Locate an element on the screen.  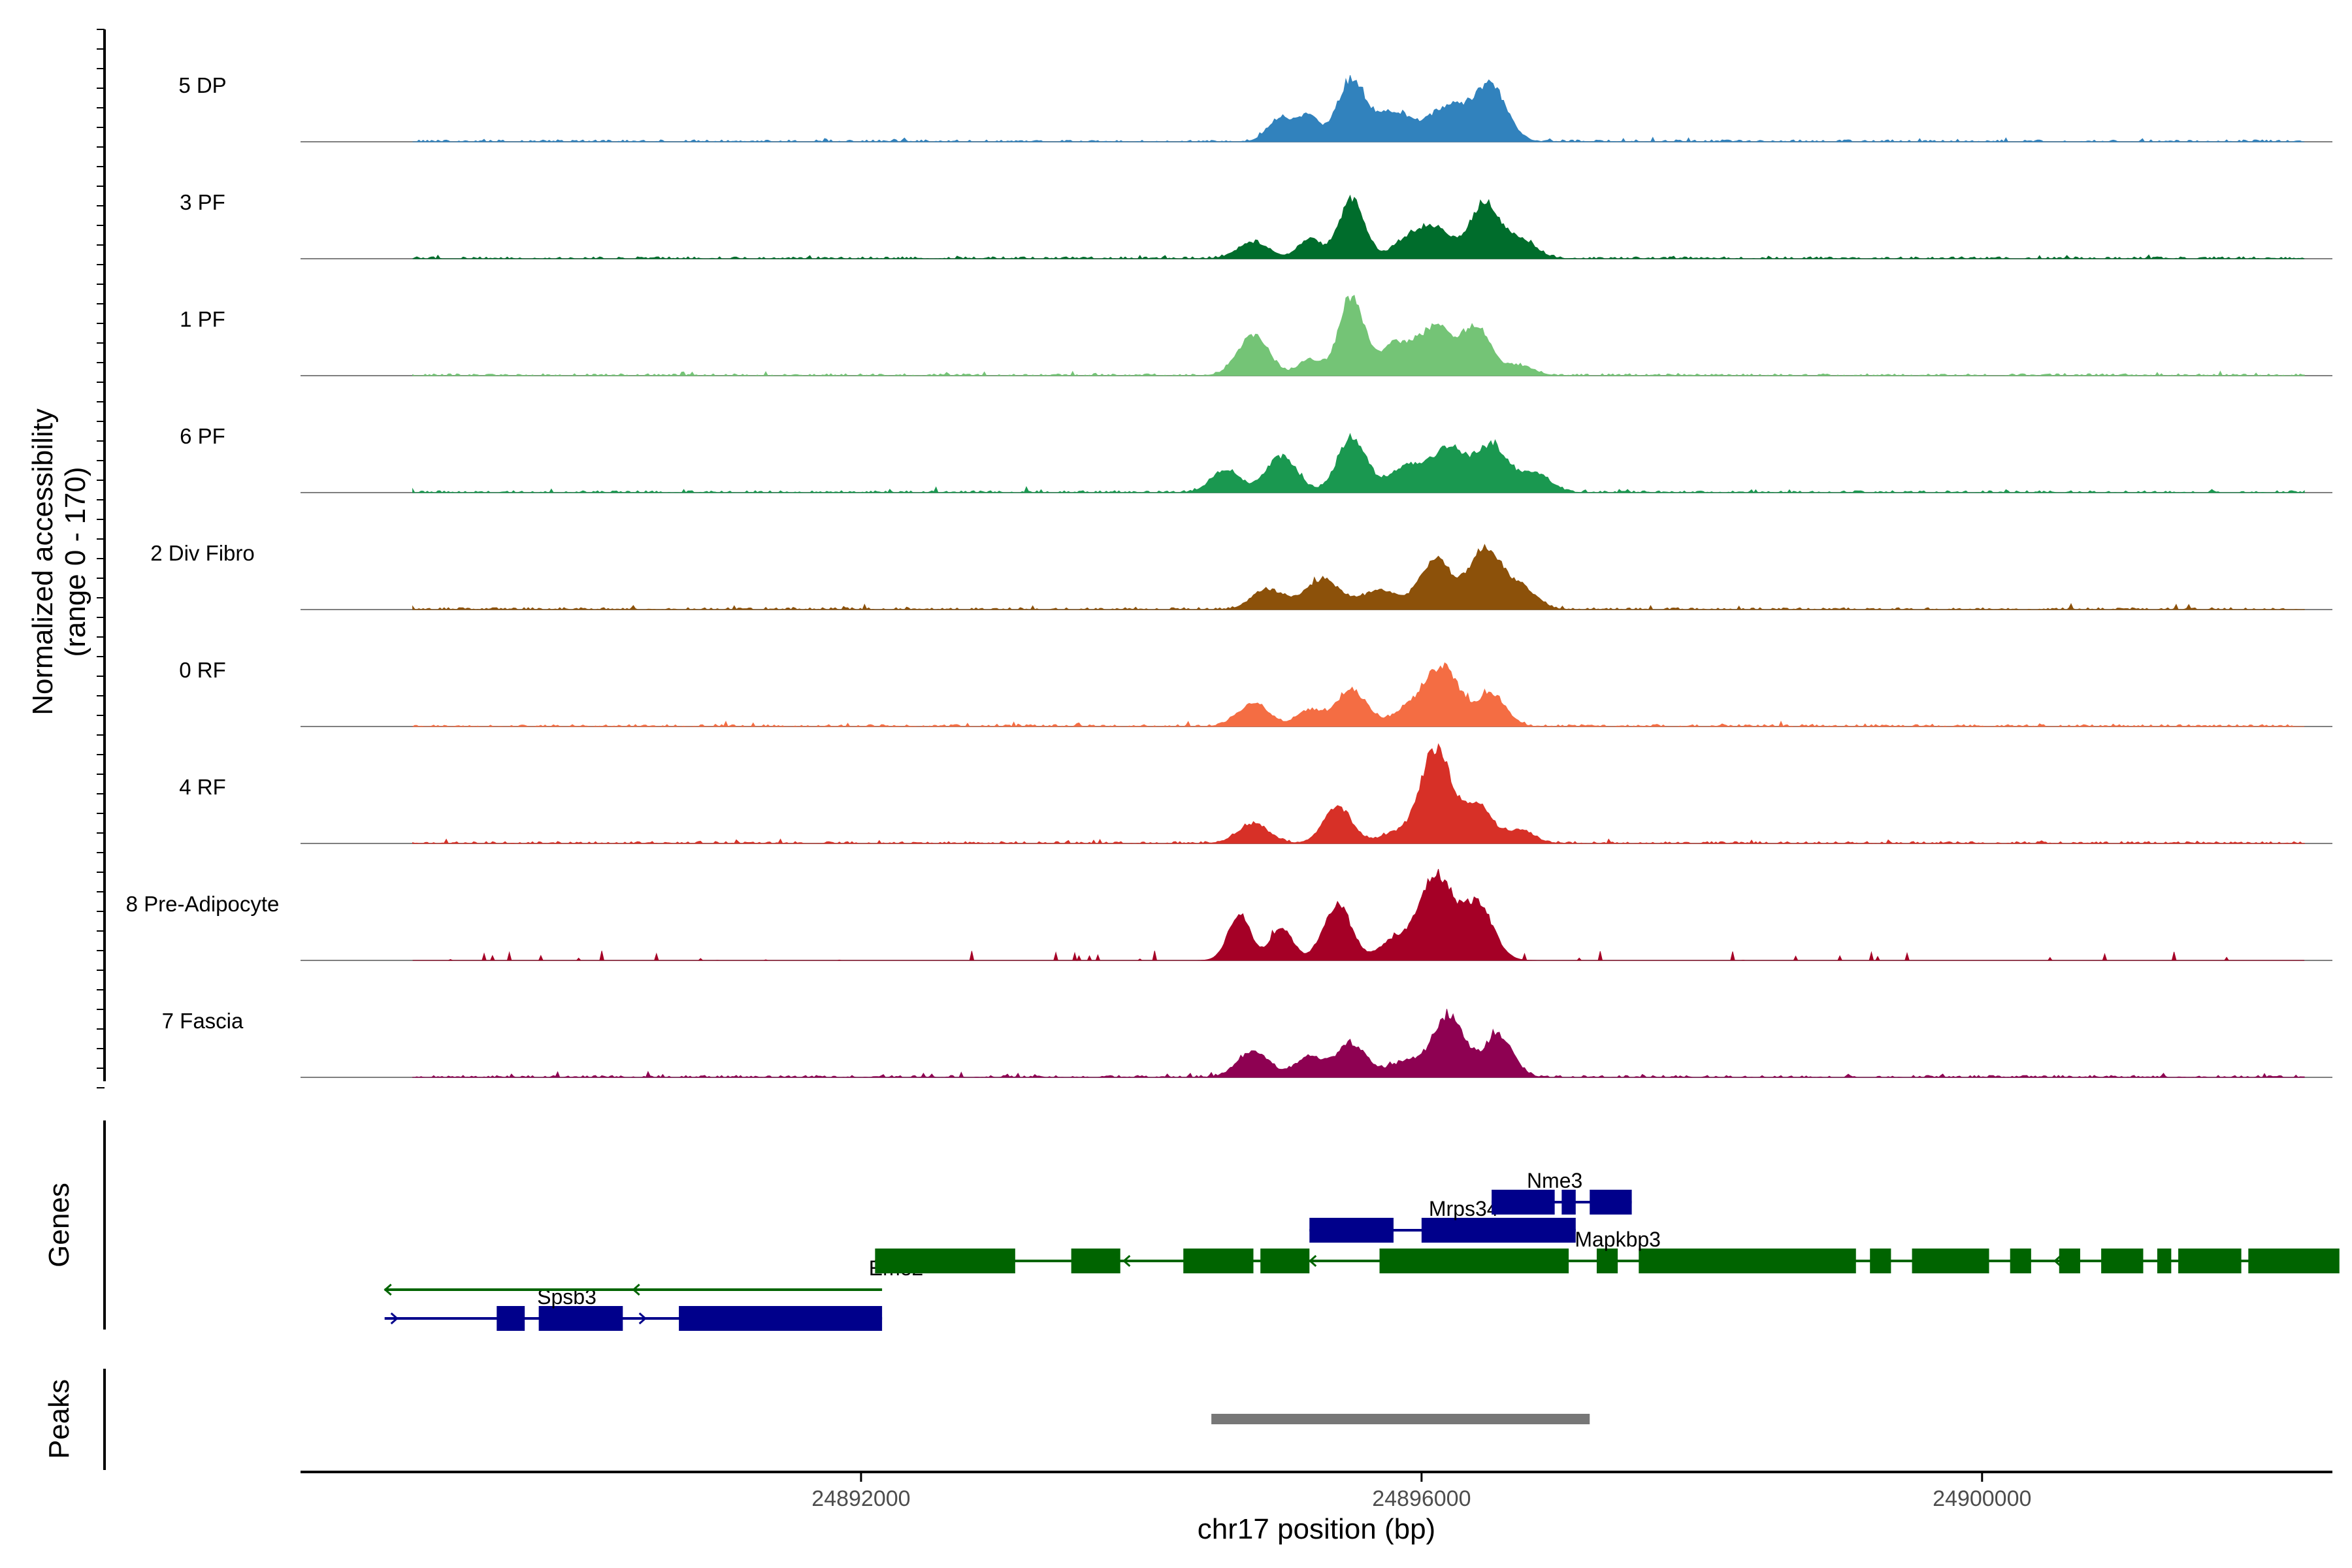
track-1-pf: 1 PF is located at coordinates (1256, 335).